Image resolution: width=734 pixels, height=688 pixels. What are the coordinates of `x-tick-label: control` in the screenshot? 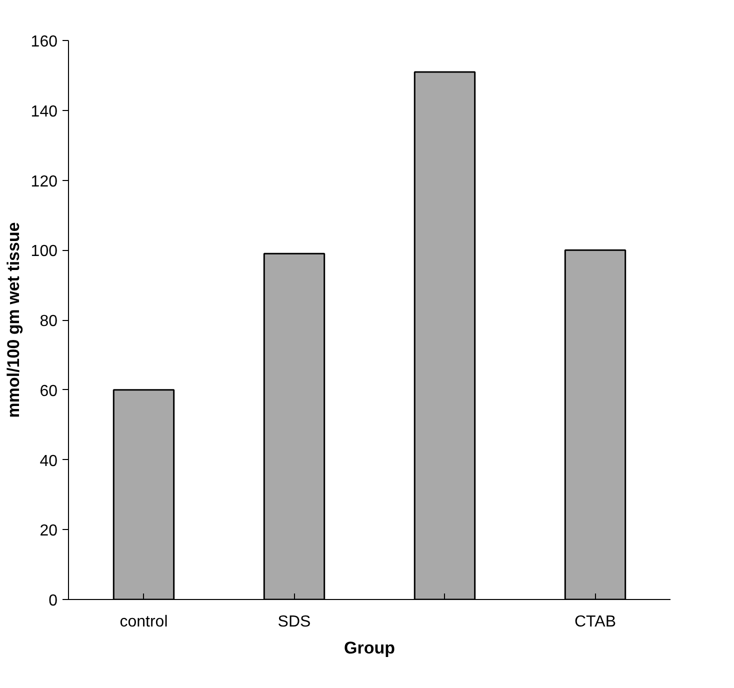 It's located at (144, 622).